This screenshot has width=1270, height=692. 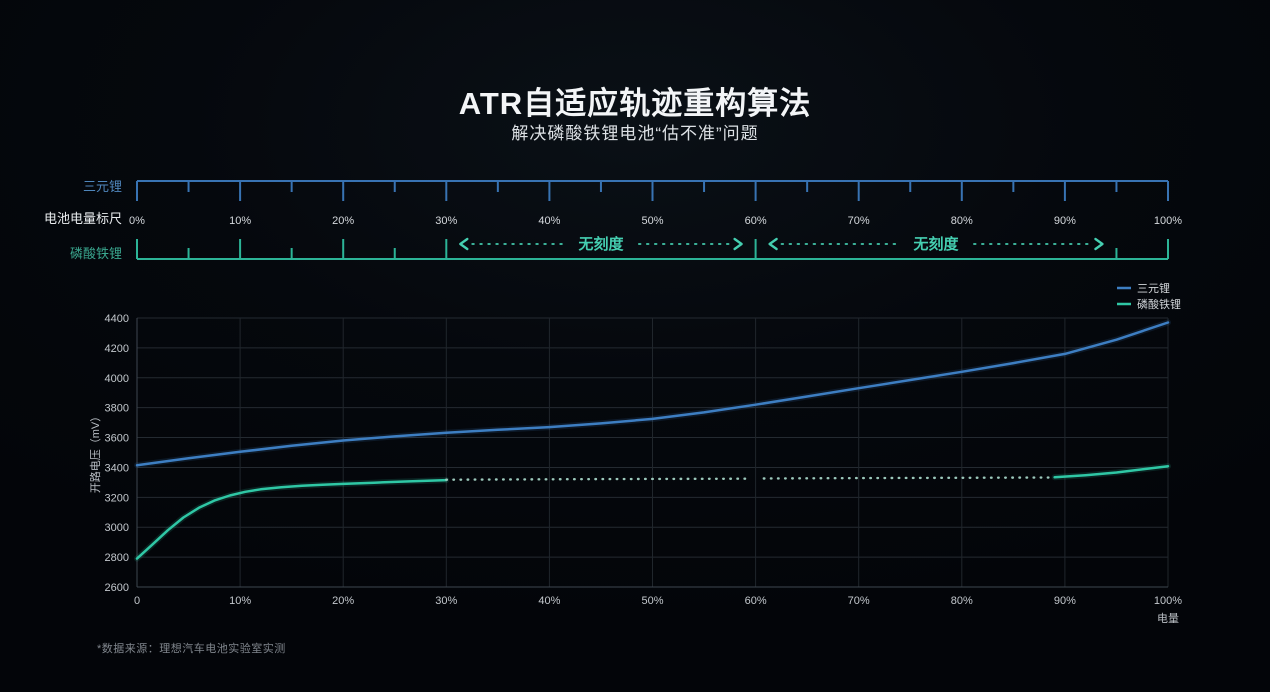 I want to click on x-tick-label: 100%, so click(x=1168, y=601).